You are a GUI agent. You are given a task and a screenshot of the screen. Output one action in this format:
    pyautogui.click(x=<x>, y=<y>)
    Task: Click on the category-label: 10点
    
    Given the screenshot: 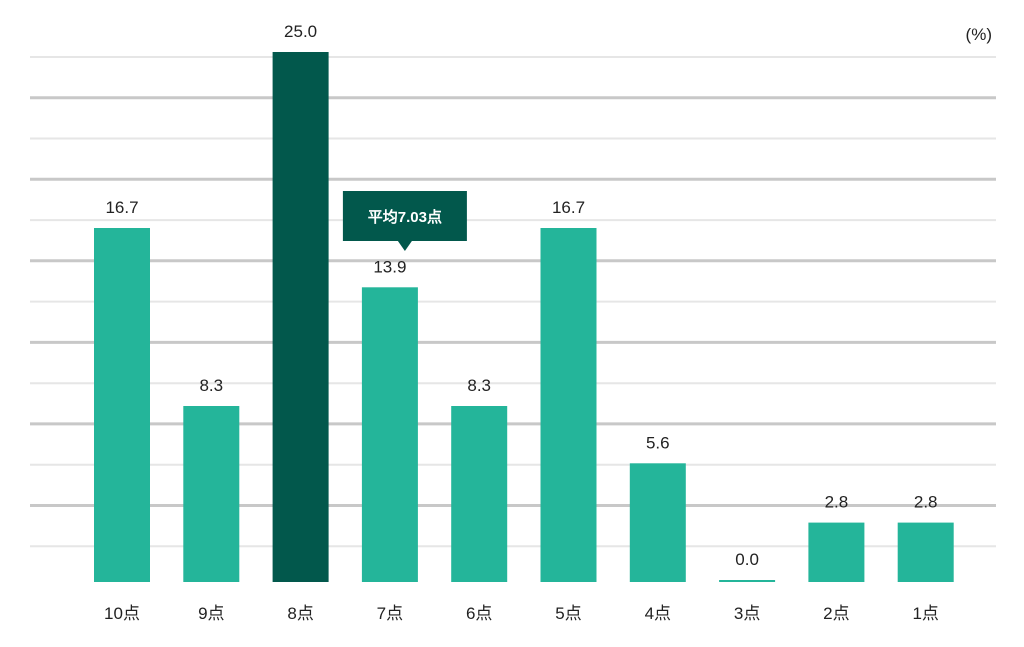 What is the action you would take?
    pyautogui.click(x=122, y=613)
    